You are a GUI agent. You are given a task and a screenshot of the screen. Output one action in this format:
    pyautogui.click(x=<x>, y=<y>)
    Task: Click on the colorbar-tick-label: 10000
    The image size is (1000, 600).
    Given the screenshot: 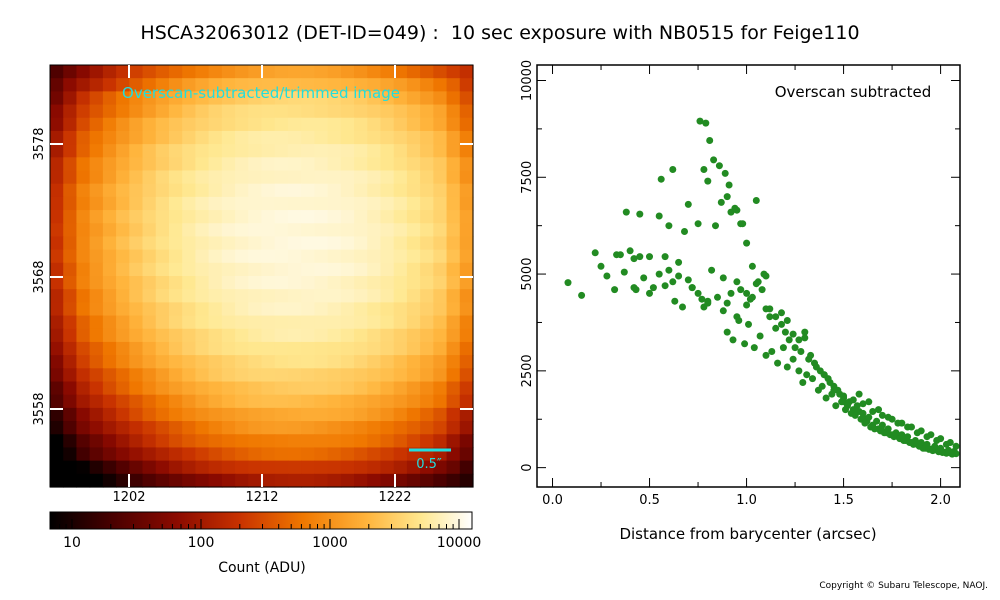 What is the action you would take?
    pyautogui.click(x=459, y=543)
    